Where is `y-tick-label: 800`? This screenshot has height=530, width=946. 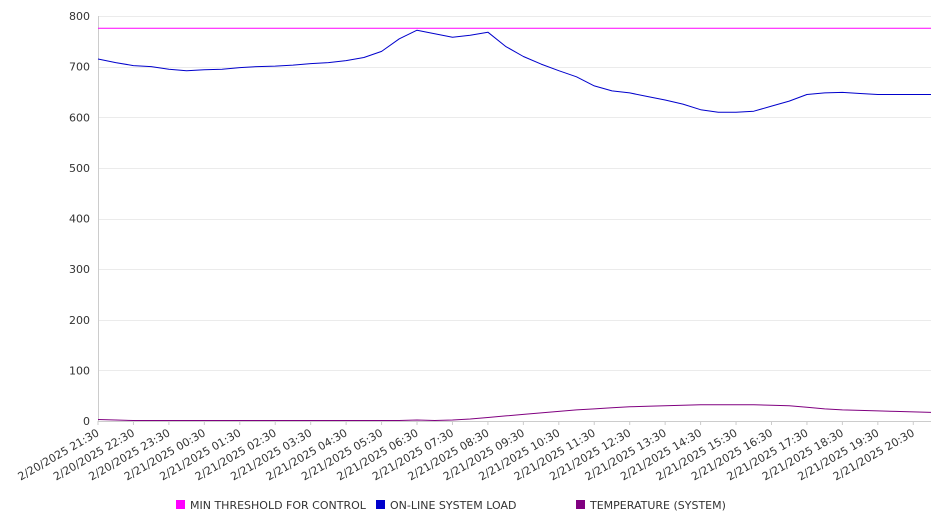 y-tick-label: 800 is located at coordinates (79, 16).